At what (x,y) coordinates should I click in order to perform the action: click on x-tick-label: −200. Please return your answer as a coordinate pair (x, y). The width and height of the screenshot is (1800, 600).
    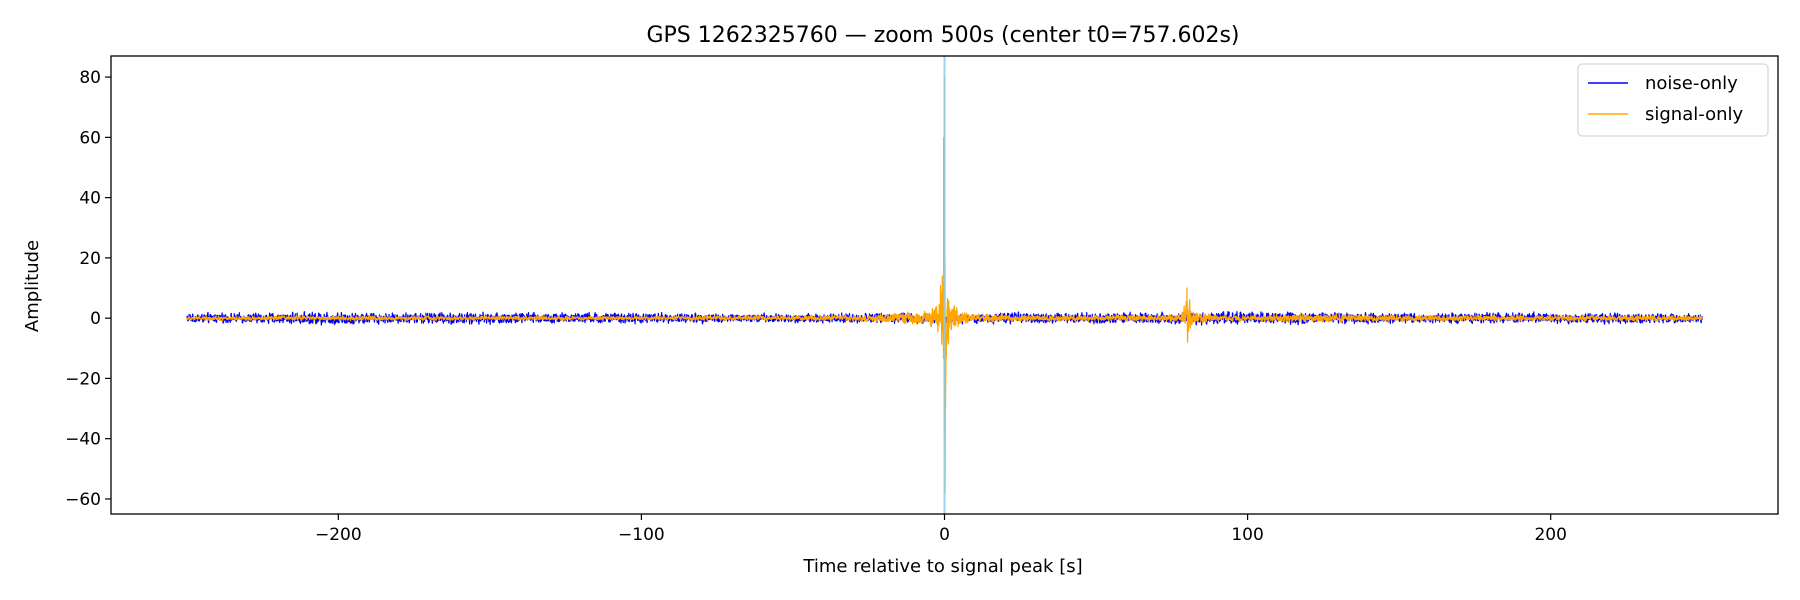
    Looking at the image, I should click on (338, 535).